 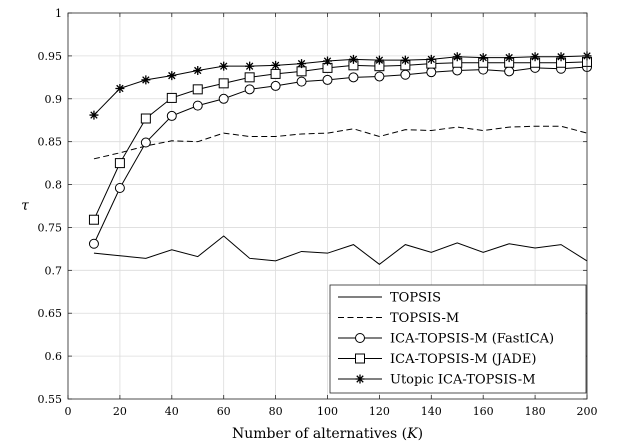 I want to click on x-tick-label: 140, so click(x=431, y=411).